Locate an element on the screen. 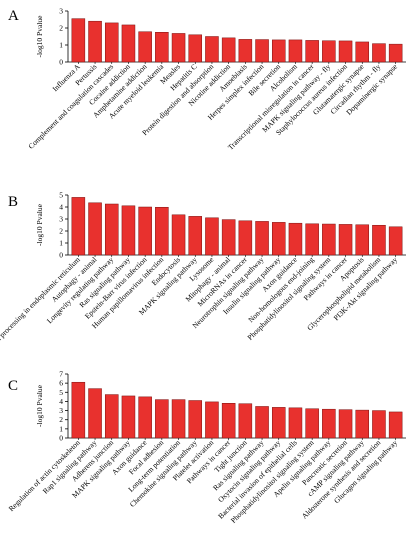  y-tick-label: 6 is located at coordinates (61, 383).